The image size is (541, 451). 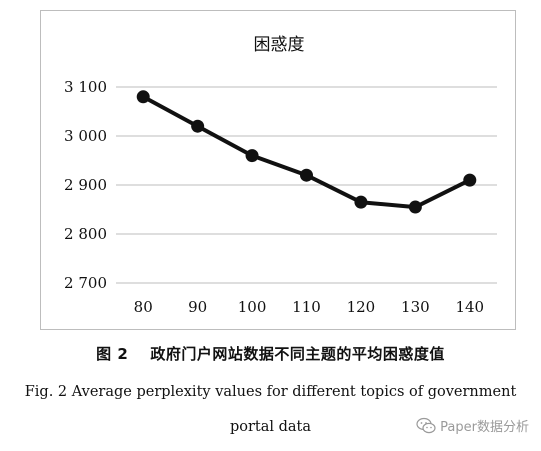 What do you see at coordinates (85, 283) in the screenshot?
I see `y-tick-label: 2 700` at bounding box center [85, 283].